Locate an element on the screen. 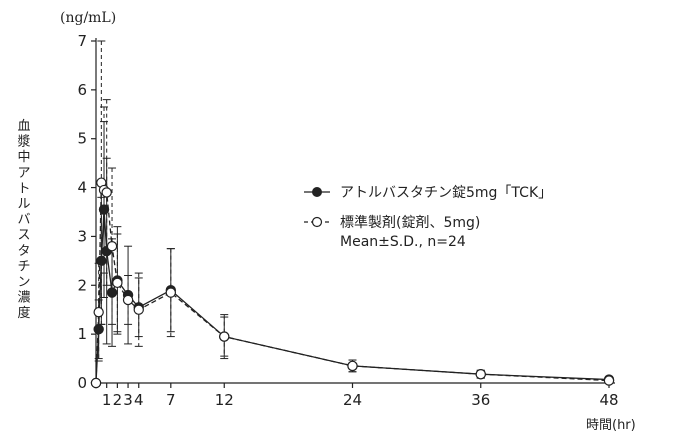  x-tick-label: 7 is located at coordinates (171, 400).